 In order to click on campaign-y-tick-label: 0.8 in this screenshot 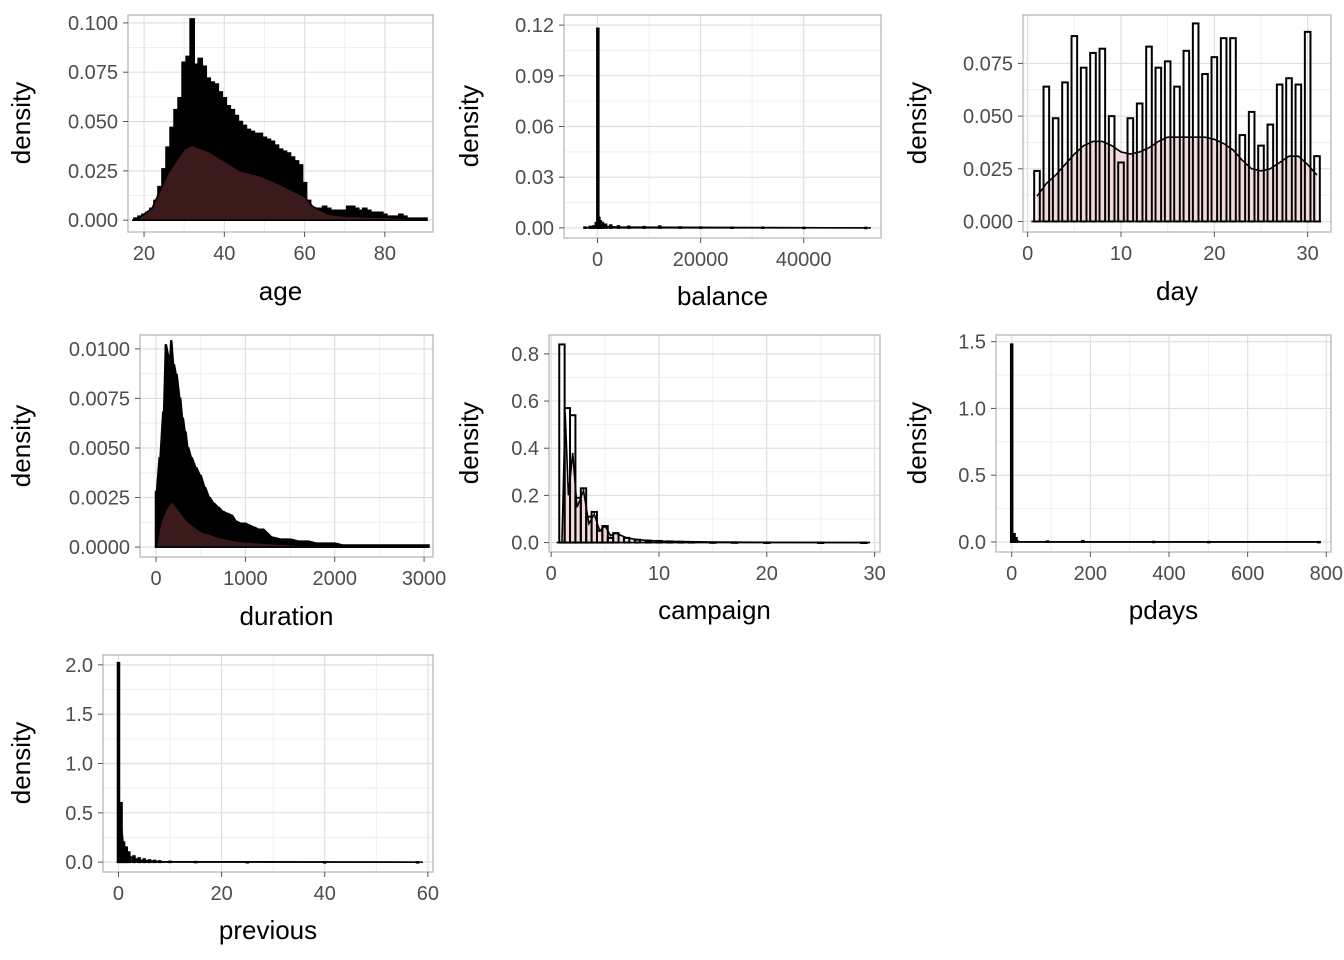, I will do `click(525, 355)`.